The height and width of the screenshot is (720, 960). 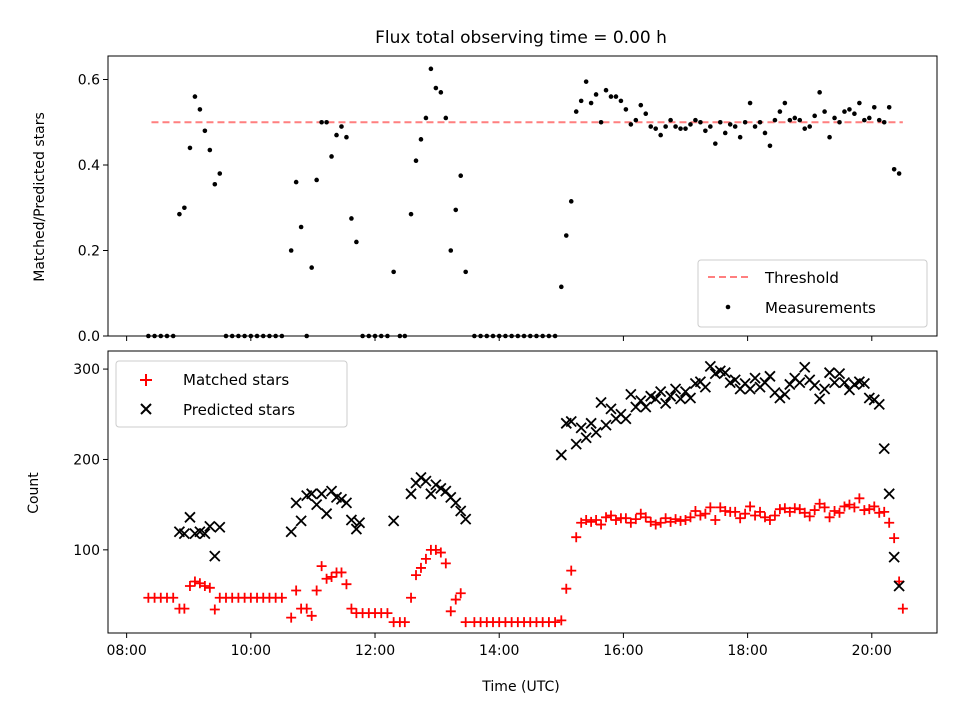 I want to click on y-tick-label: 300, so click(x=86, y=370).